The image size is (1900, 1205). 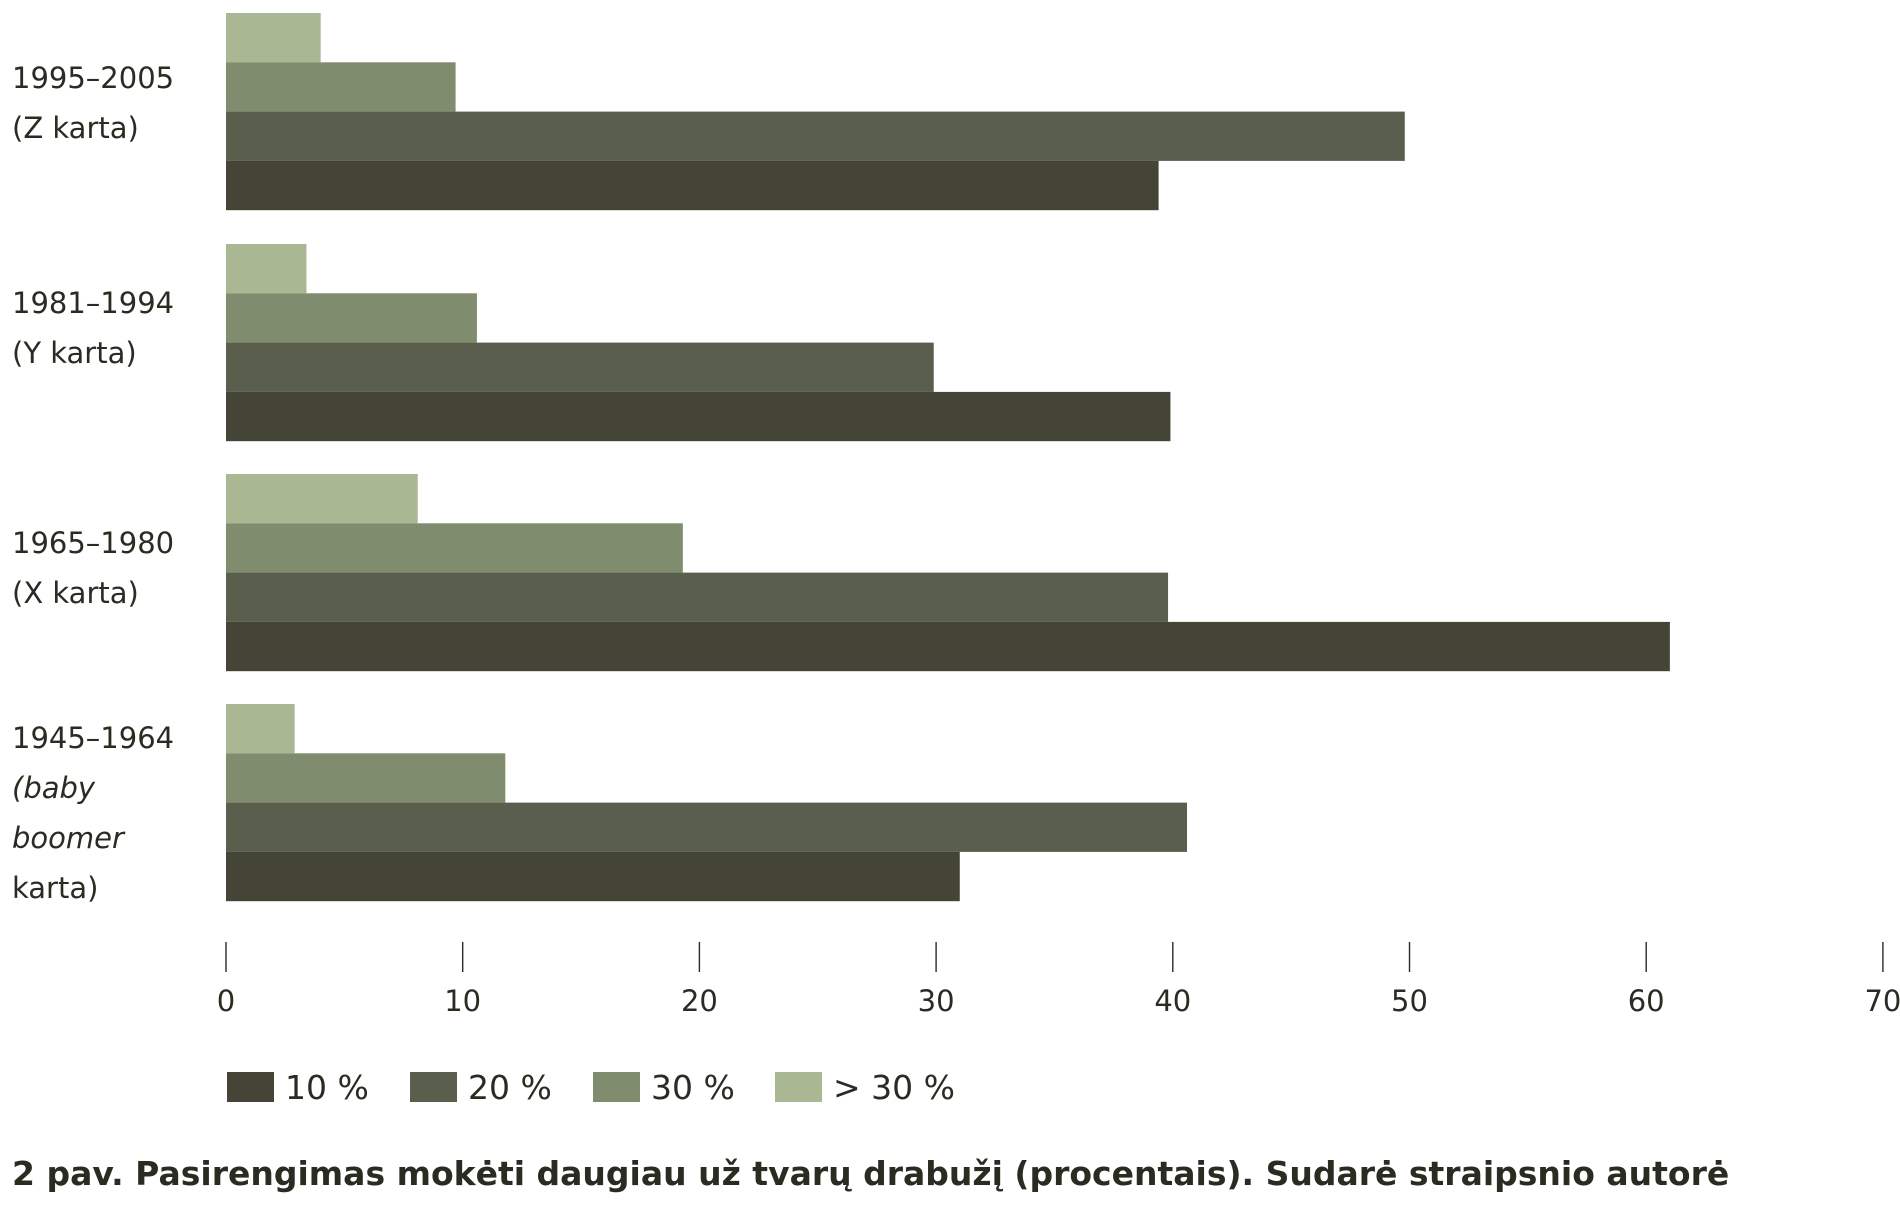 I want to click on x-tick-label-30: 30, so click(x=936, y=1001).